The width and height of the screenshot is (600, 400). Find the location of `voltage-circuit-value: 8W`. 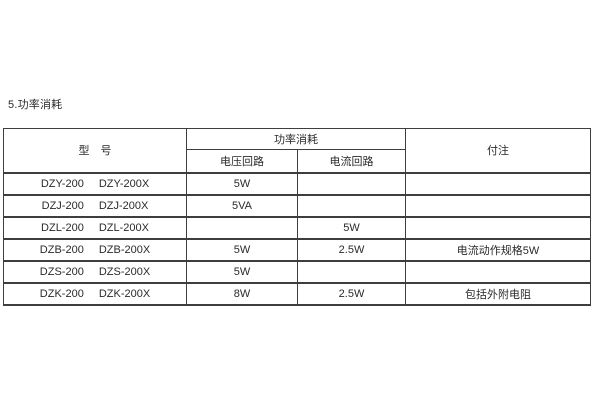

voltage-circuit-value: 8W is located at coordinates (242, 293).